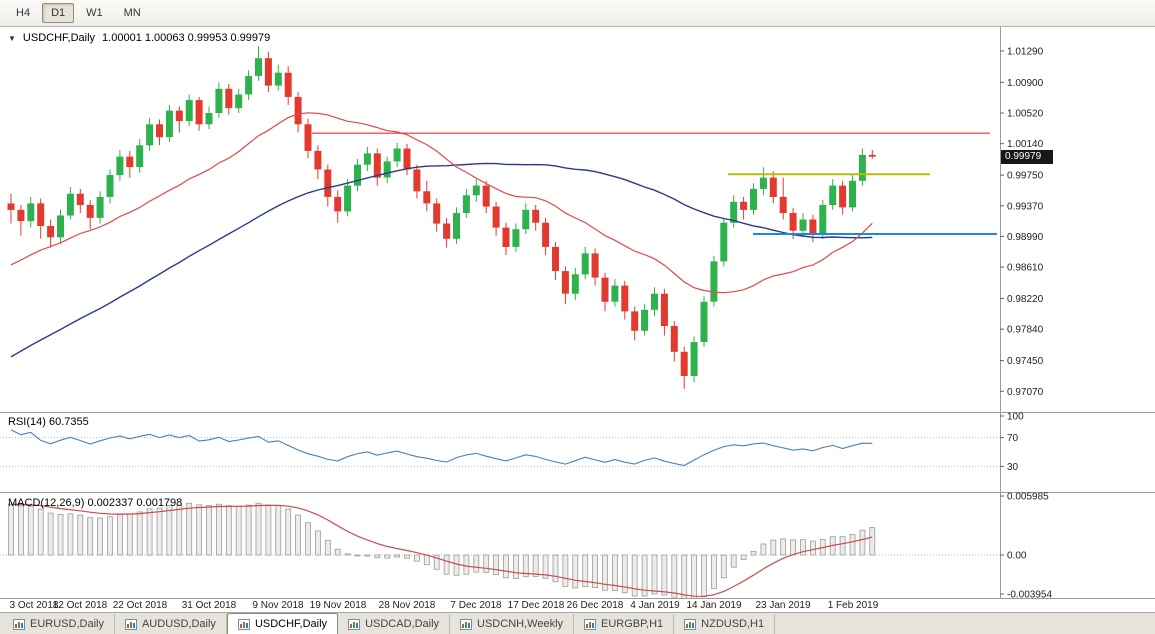 Image resolution: width=1155 pixels, height=634 pixels. Describe the element at coordinates (95, 503) in the screenshot. I see `macd-indicator-label: MACD(12,26,9) 0.002337 0.001798` at that location.